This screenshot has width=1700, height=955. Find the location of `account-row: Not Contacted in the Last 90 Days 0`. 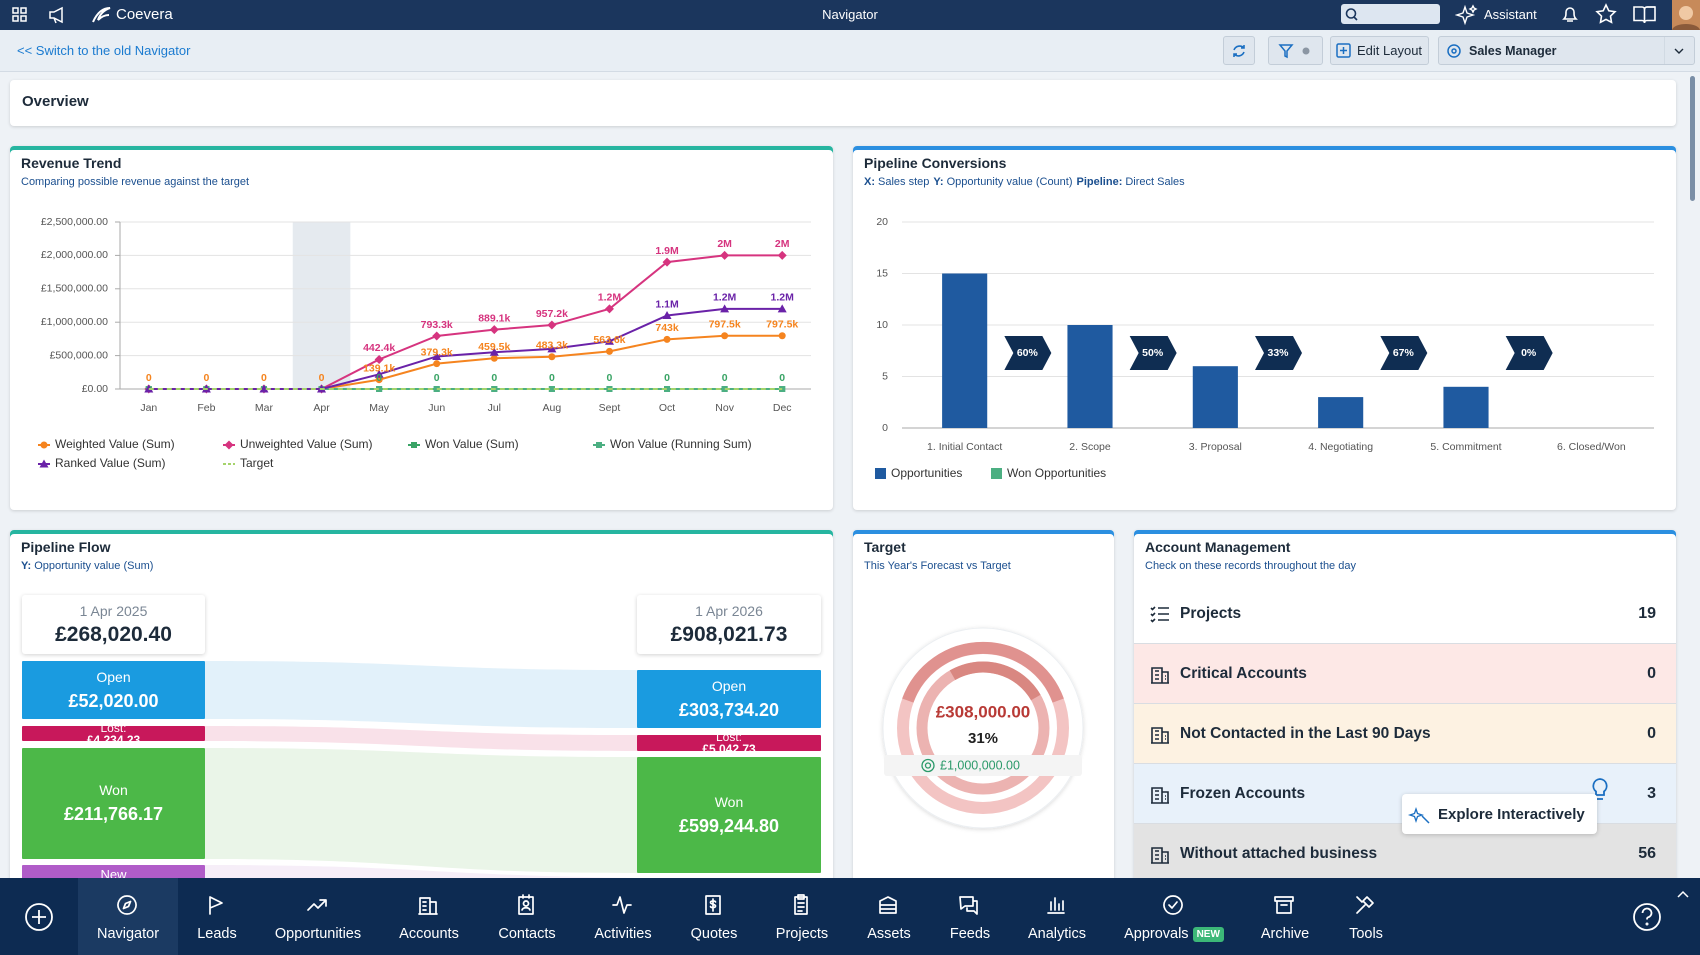

account-row: Not Contacted in the Last 90 Days 0 is located at coordinates (1405, 734).